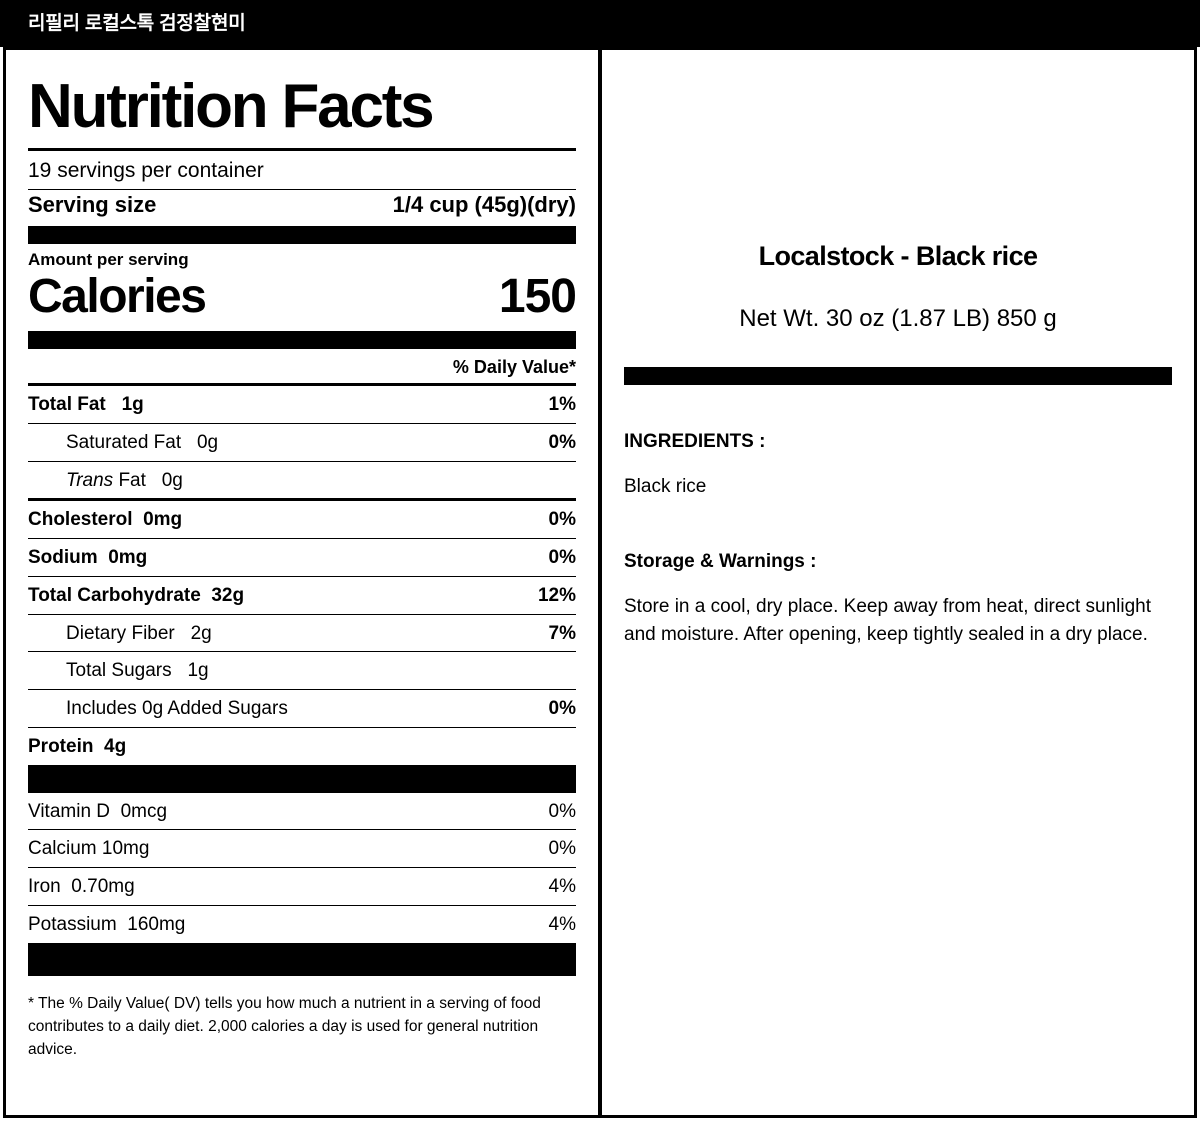 Image resolution: width=1200 pixels, height=1121 pixels. What do you see at coordinates (302, 149) in the screenshot?
I see `rule-under-title` at bounding box center [302, 149].